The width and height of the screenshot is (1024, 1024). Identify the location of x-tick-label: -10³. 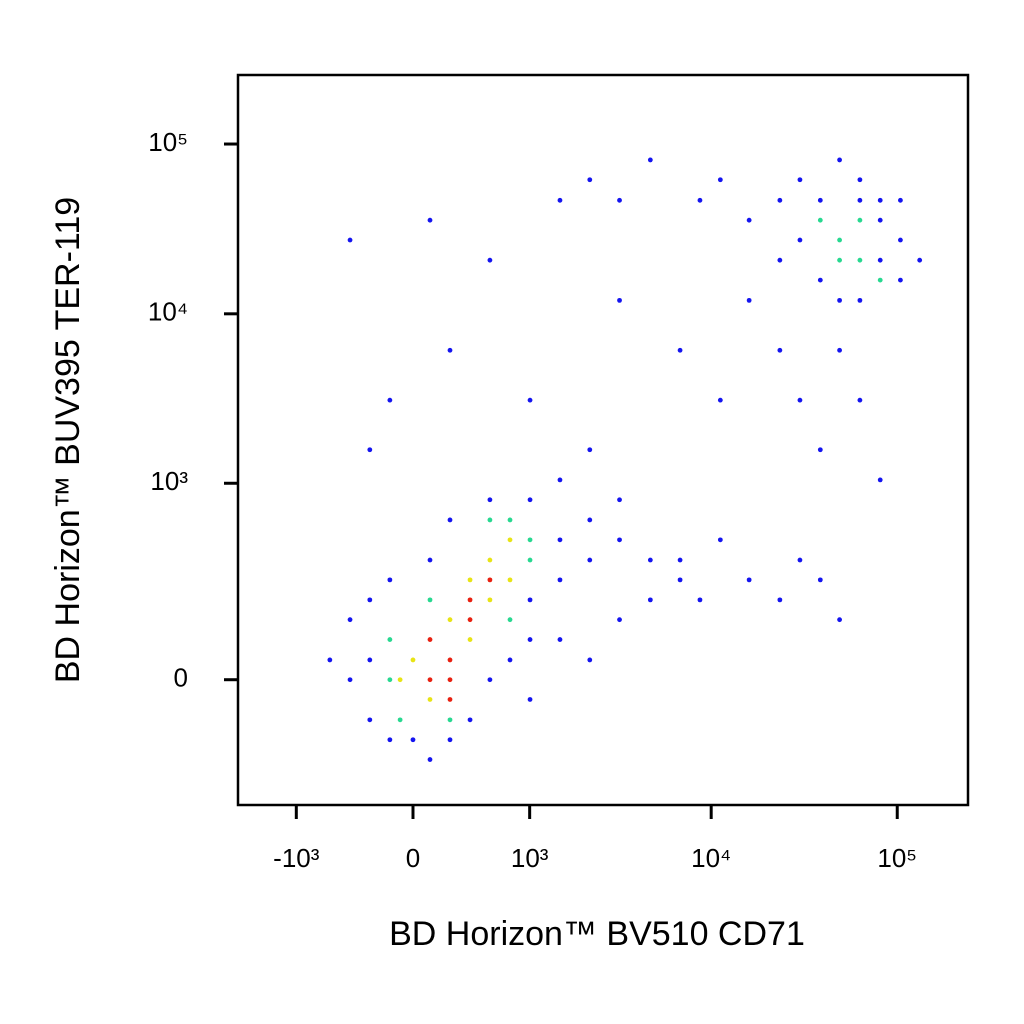
(296, 858).